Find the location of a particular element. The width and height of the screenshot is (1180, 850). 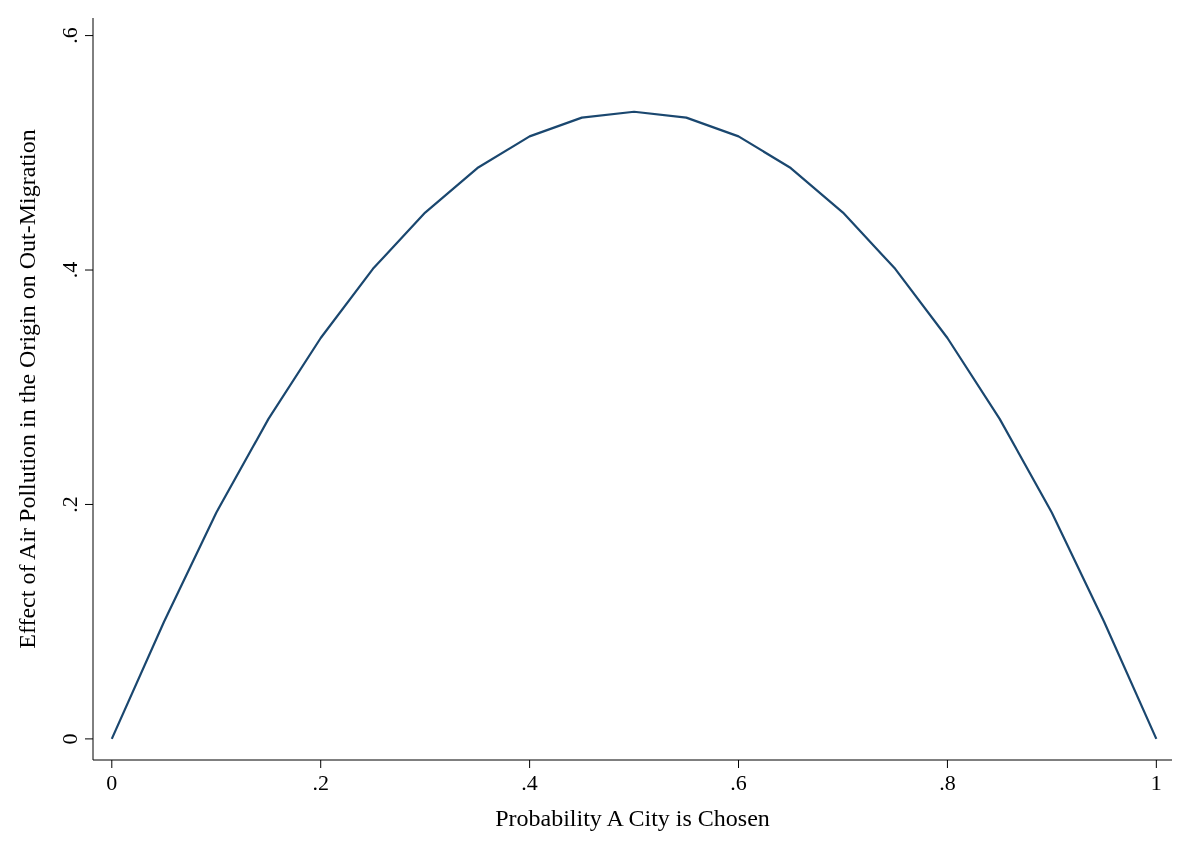

x-tick-label: .8 is located at coordinates (947, 782).